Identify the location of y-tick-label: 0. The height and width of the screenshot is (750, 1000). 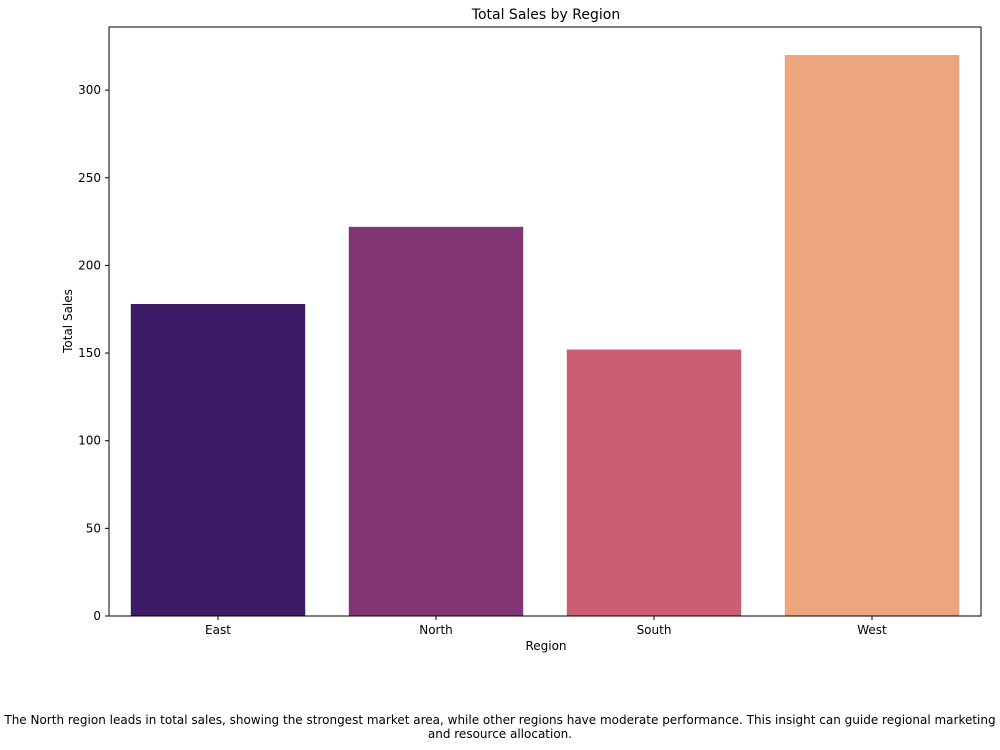
(97, 616).